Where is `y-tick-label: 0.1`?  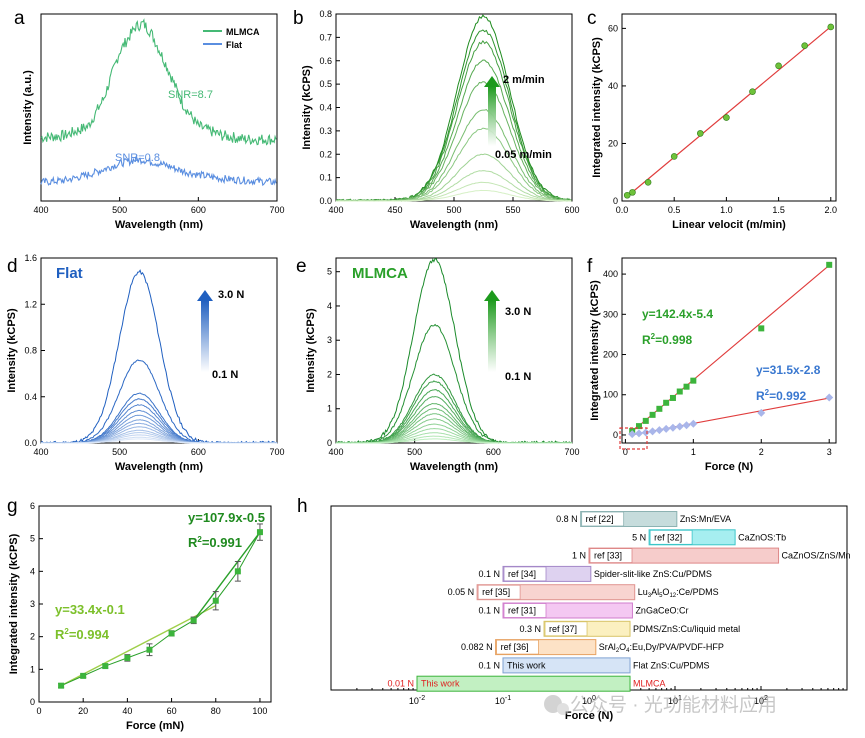
y-tick-label: 0.1 is located at coordinates (325, 178).